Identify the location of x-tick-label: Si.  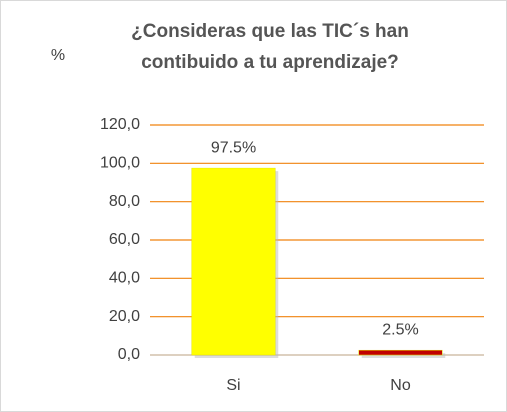
(233, 385).